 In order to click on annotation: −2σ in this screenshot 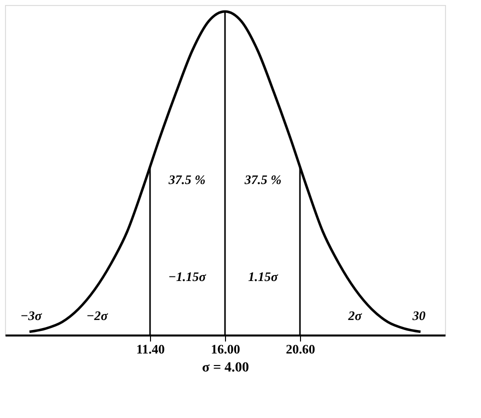, I will do `click(97, 315)`.